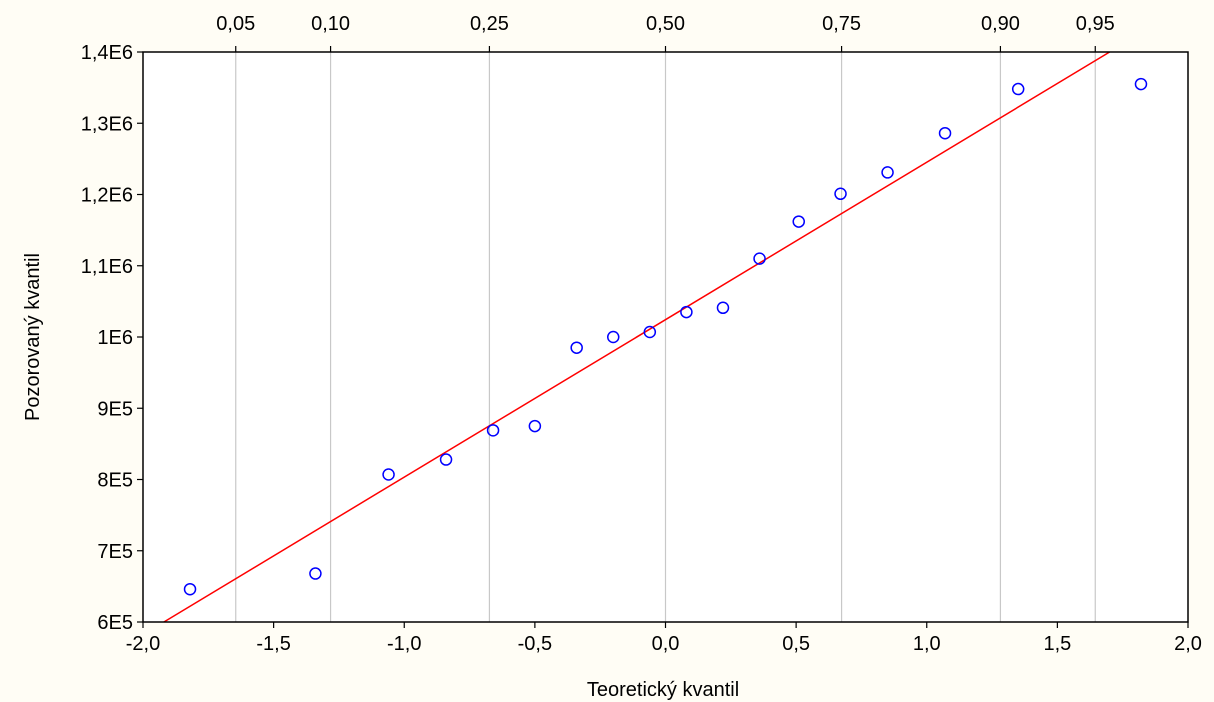 The image size is (1214, 702). What do you see at coordinates (115, 338) in the screenshot?
I see `y-tick-label: 1E6` at bounding box center [115, 338].